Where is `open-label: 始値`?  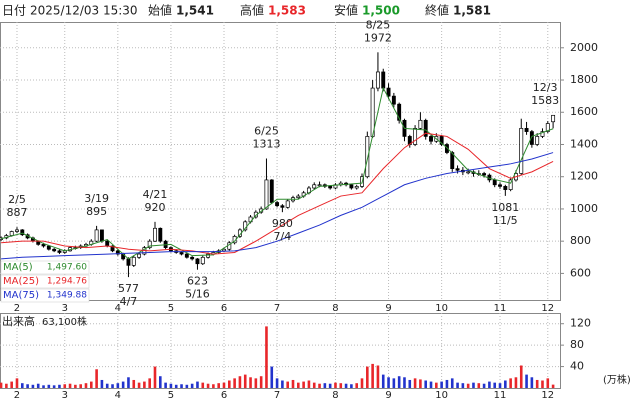
open-label: 始値 is located at coordinates (160, 10).